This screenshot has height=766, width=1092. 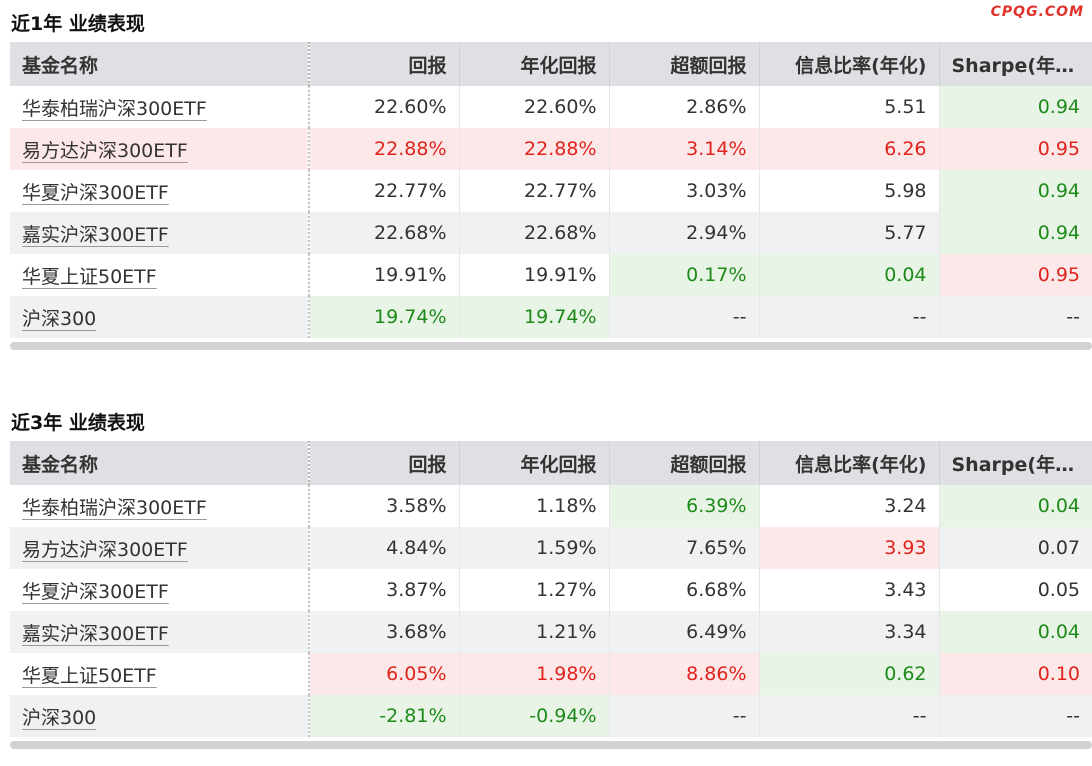 I want to click on excess-return-cell: 7.65%, so click(x=684, y=548).